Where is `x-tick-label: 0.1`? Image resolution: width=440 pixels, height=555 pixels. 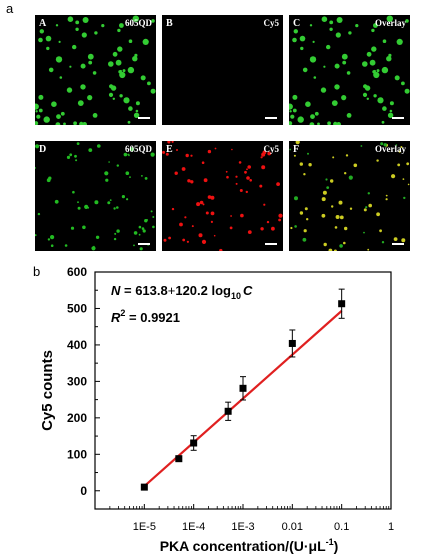
x-tick-label: 0.1 is located at coordinates (341, 527).